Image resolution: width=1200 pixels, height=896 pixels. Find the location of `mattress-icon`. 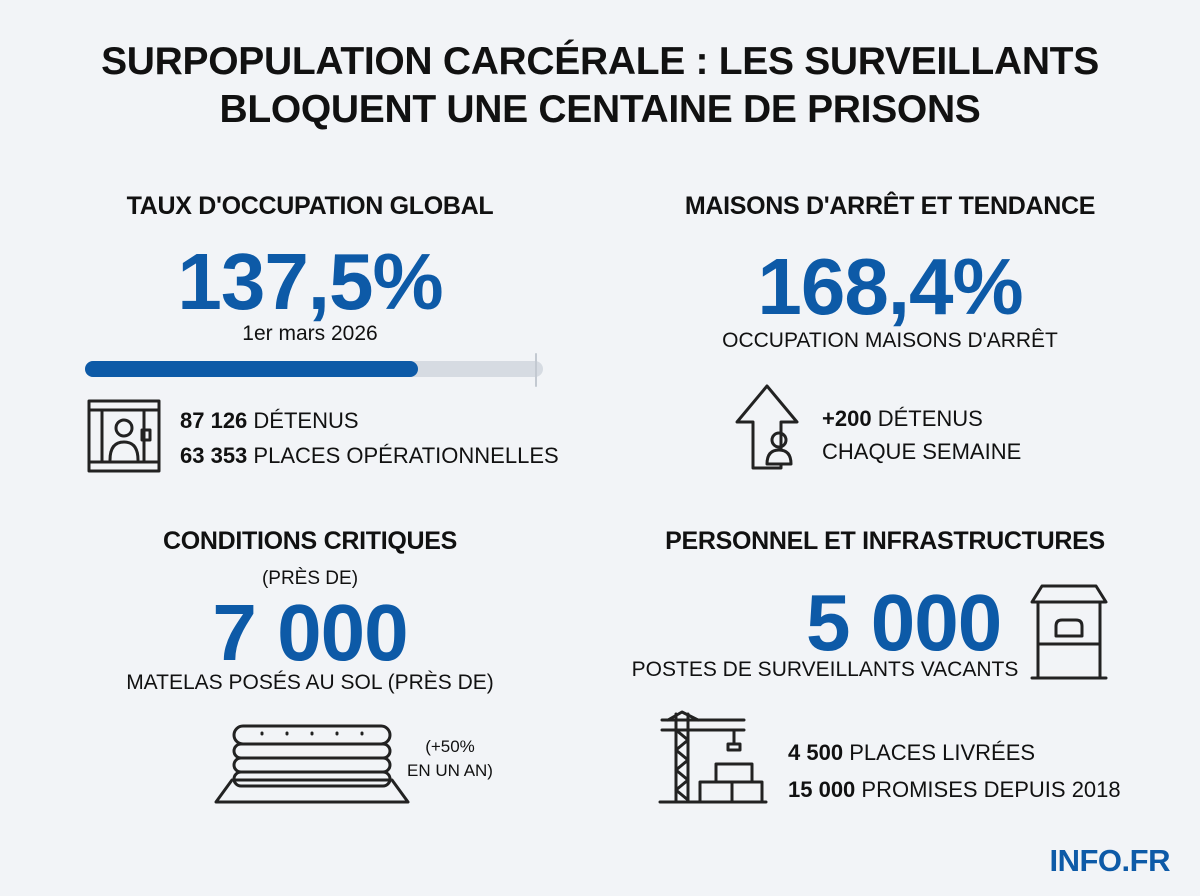

mattress-icon is located at coordinates (312, 764).